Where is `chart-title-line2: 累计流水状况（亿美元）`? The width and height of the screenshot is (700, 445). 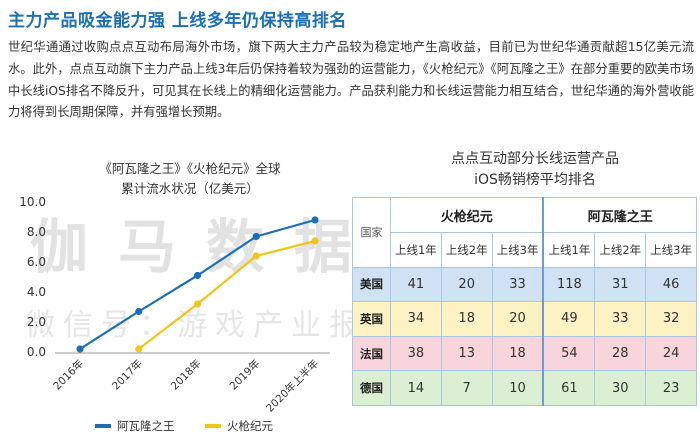
chart-title-line2: 累计流水状况（亿美元） is located at coordinates (190, 188).